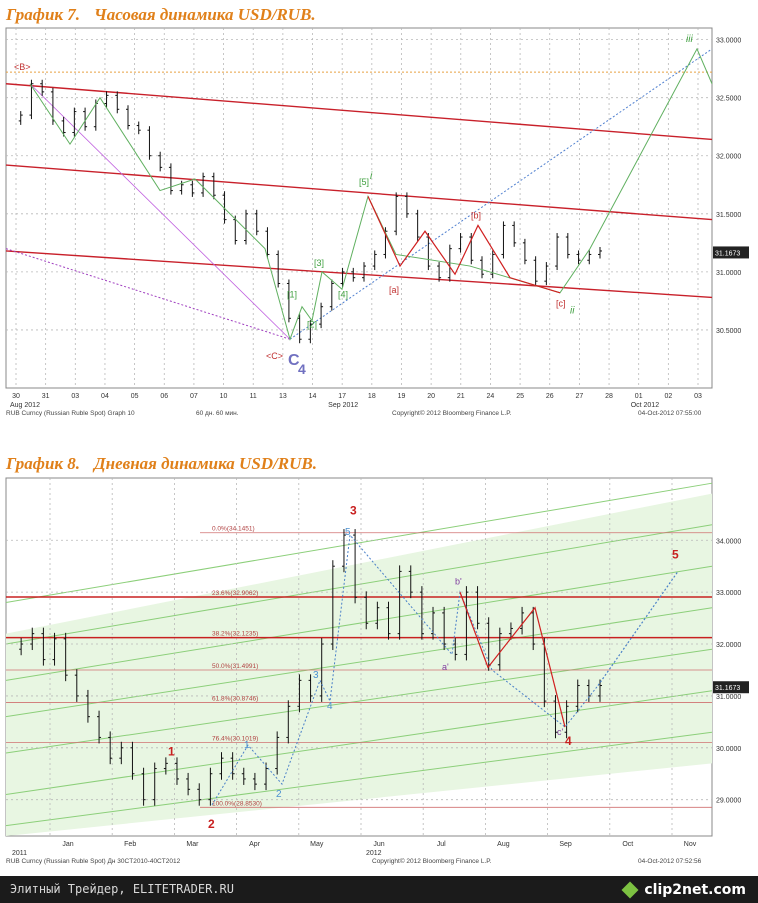  Describe the element at coordinates (560, 732) in the screenshot. I see `chart2-wave-label: c'` at that location.